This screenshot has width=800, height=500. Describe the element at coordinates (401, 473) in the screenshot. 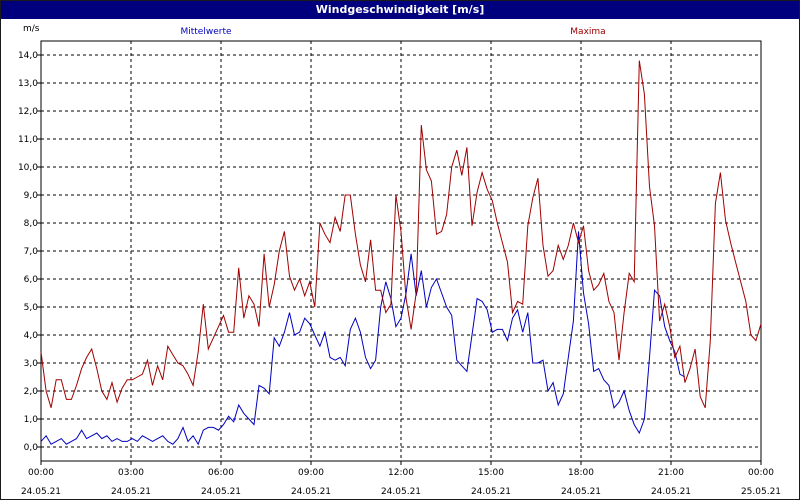

I see `x-tick-label-time: 12:00` at that location.